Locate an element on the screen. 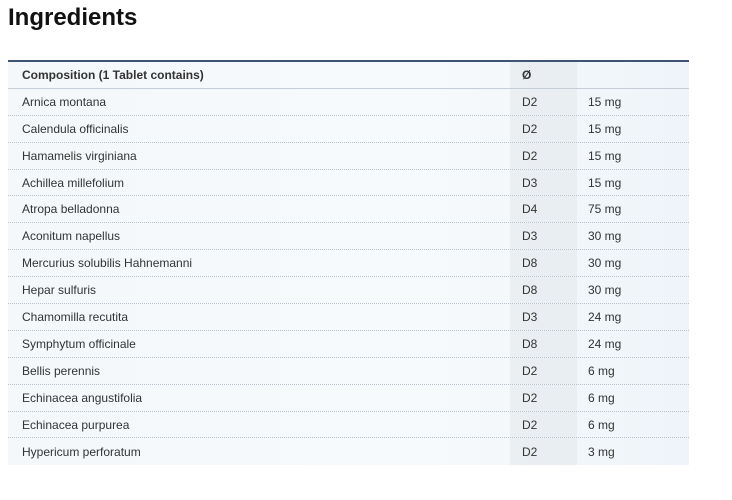 The width and height of the screenshot is (732, 500). table-row: Bellis perennis D2 6 mg is located at coordinates (348, 371).